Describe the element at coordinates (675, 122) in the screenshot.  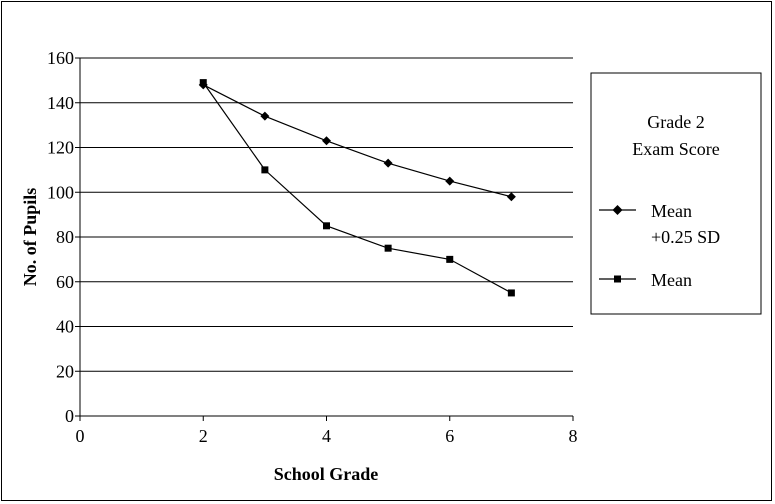
I see `legend-title-line-1: Grade 2` at that location.